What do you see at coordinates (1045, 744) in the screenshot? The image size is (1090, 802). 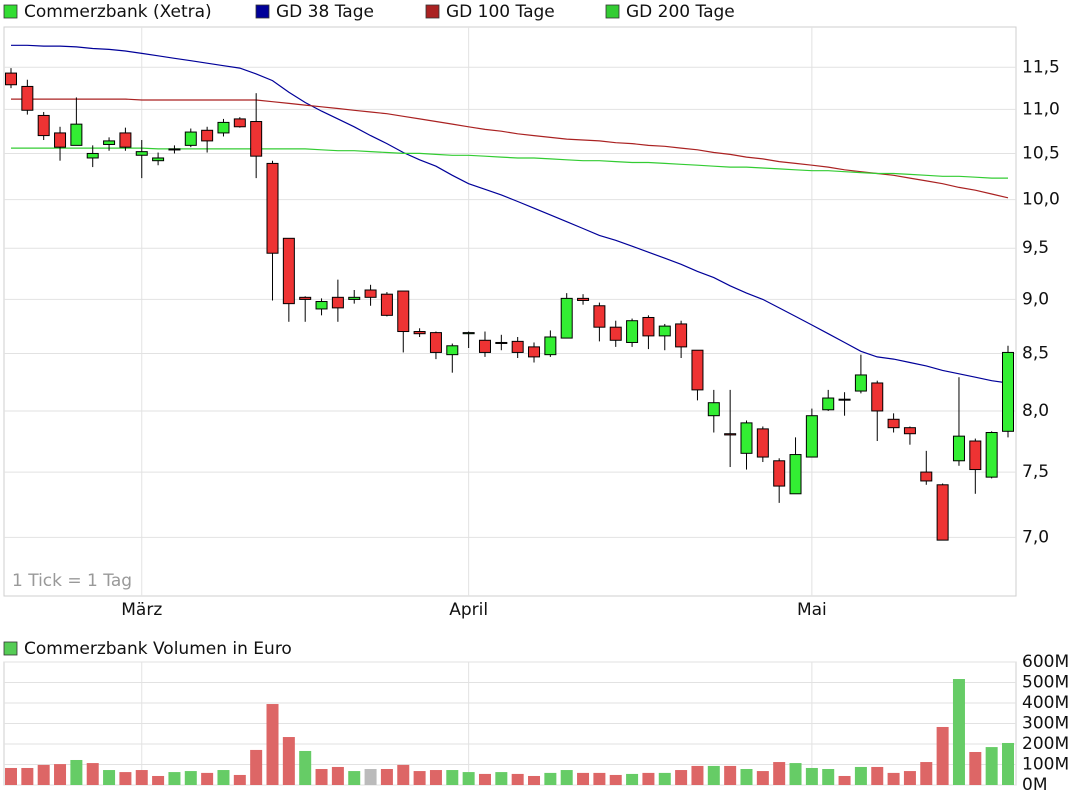 I see `y-tick-label: 200M` at bounding box center [1045, 744].